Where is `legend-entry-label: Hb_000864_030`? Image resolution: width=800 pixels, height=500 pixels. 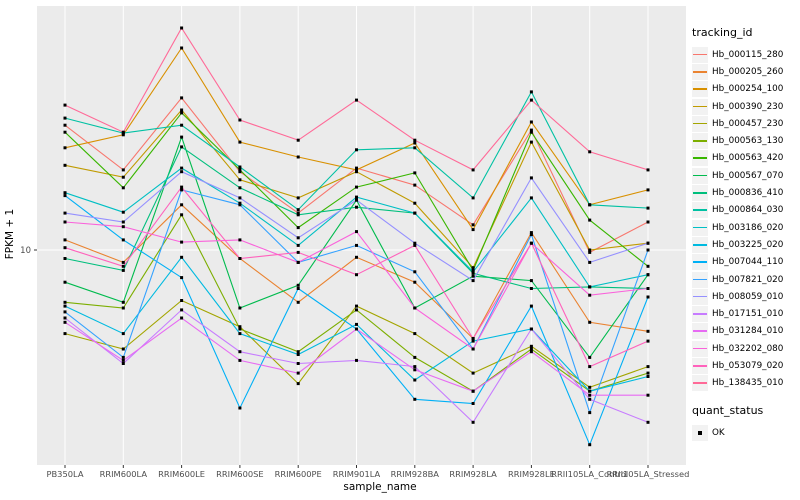 legend-entry-label: Hb_000864_030 is located at coordinates (748, 210).